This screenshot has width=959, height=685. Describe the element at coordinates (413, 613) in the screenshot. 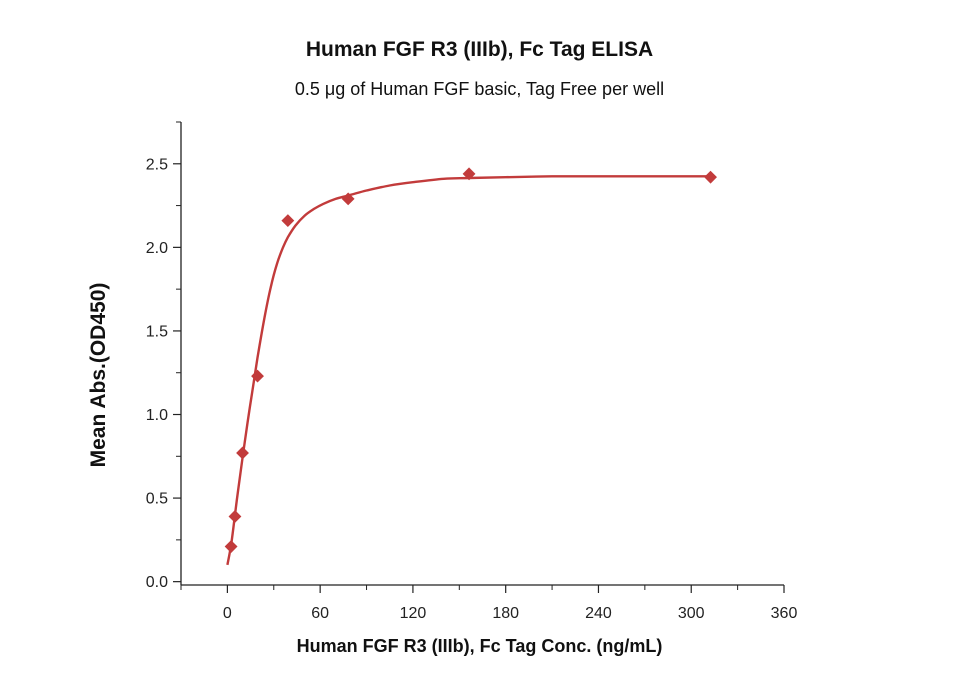

I see `x-tick-label: 120` at that location.